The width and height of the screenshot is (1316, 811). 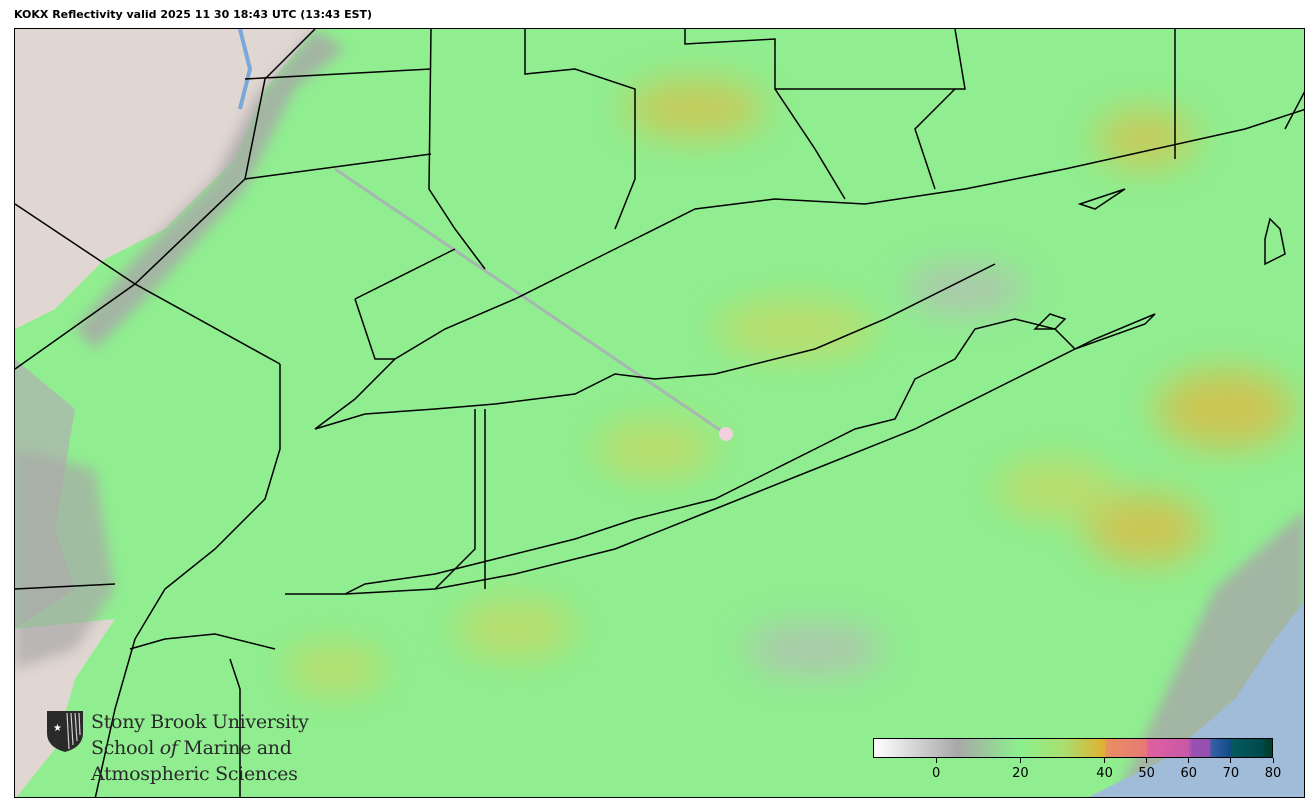 I want to click on colorbar-tick-label: 60, so click(x=1189, y=773).